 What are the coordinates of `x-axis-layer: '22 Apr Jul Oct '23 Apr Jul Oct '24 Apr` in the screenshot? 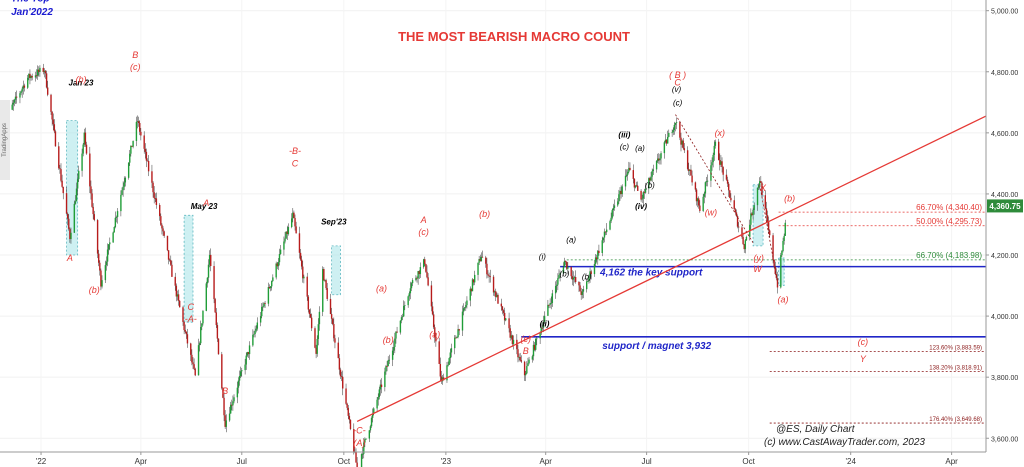 It's located at (497, 459).